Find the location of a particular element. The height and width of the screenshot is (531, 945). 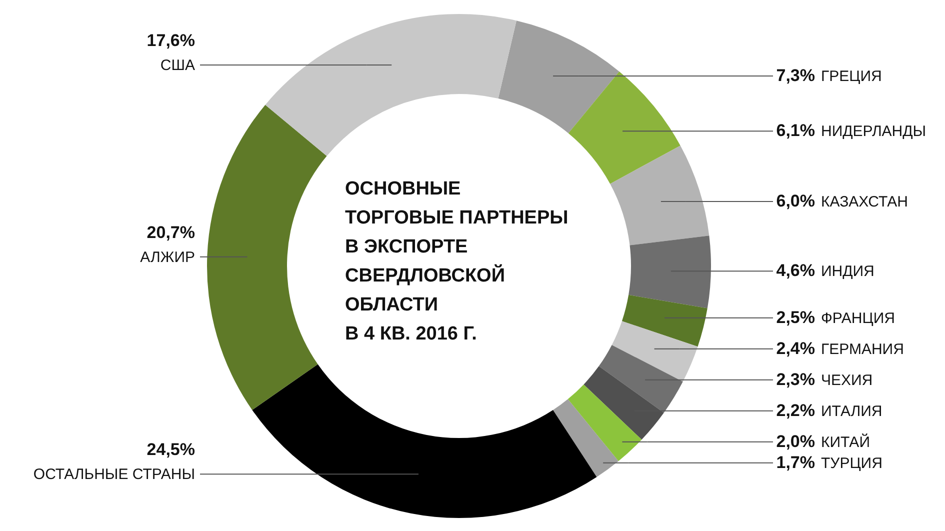

slice-label: ГЕРМАНИЯ is located at coordinates (862, 349).